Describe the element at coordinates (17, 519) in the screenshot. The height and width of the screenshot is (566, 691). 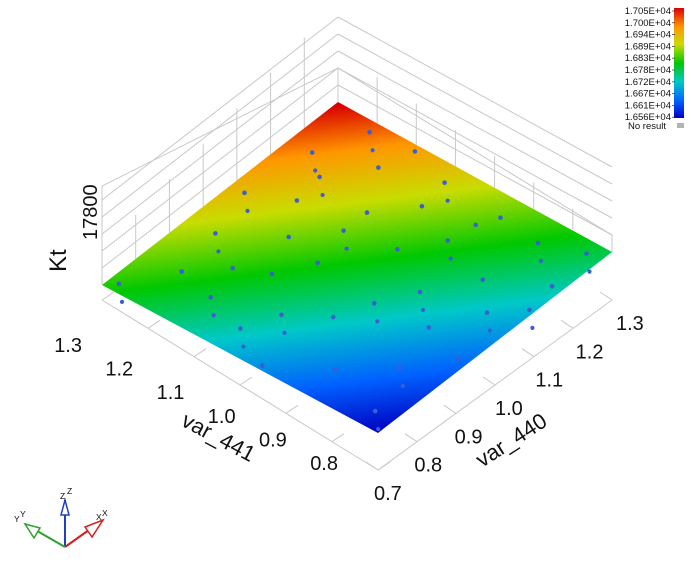
I see `triad-y-label: Y` at that location.